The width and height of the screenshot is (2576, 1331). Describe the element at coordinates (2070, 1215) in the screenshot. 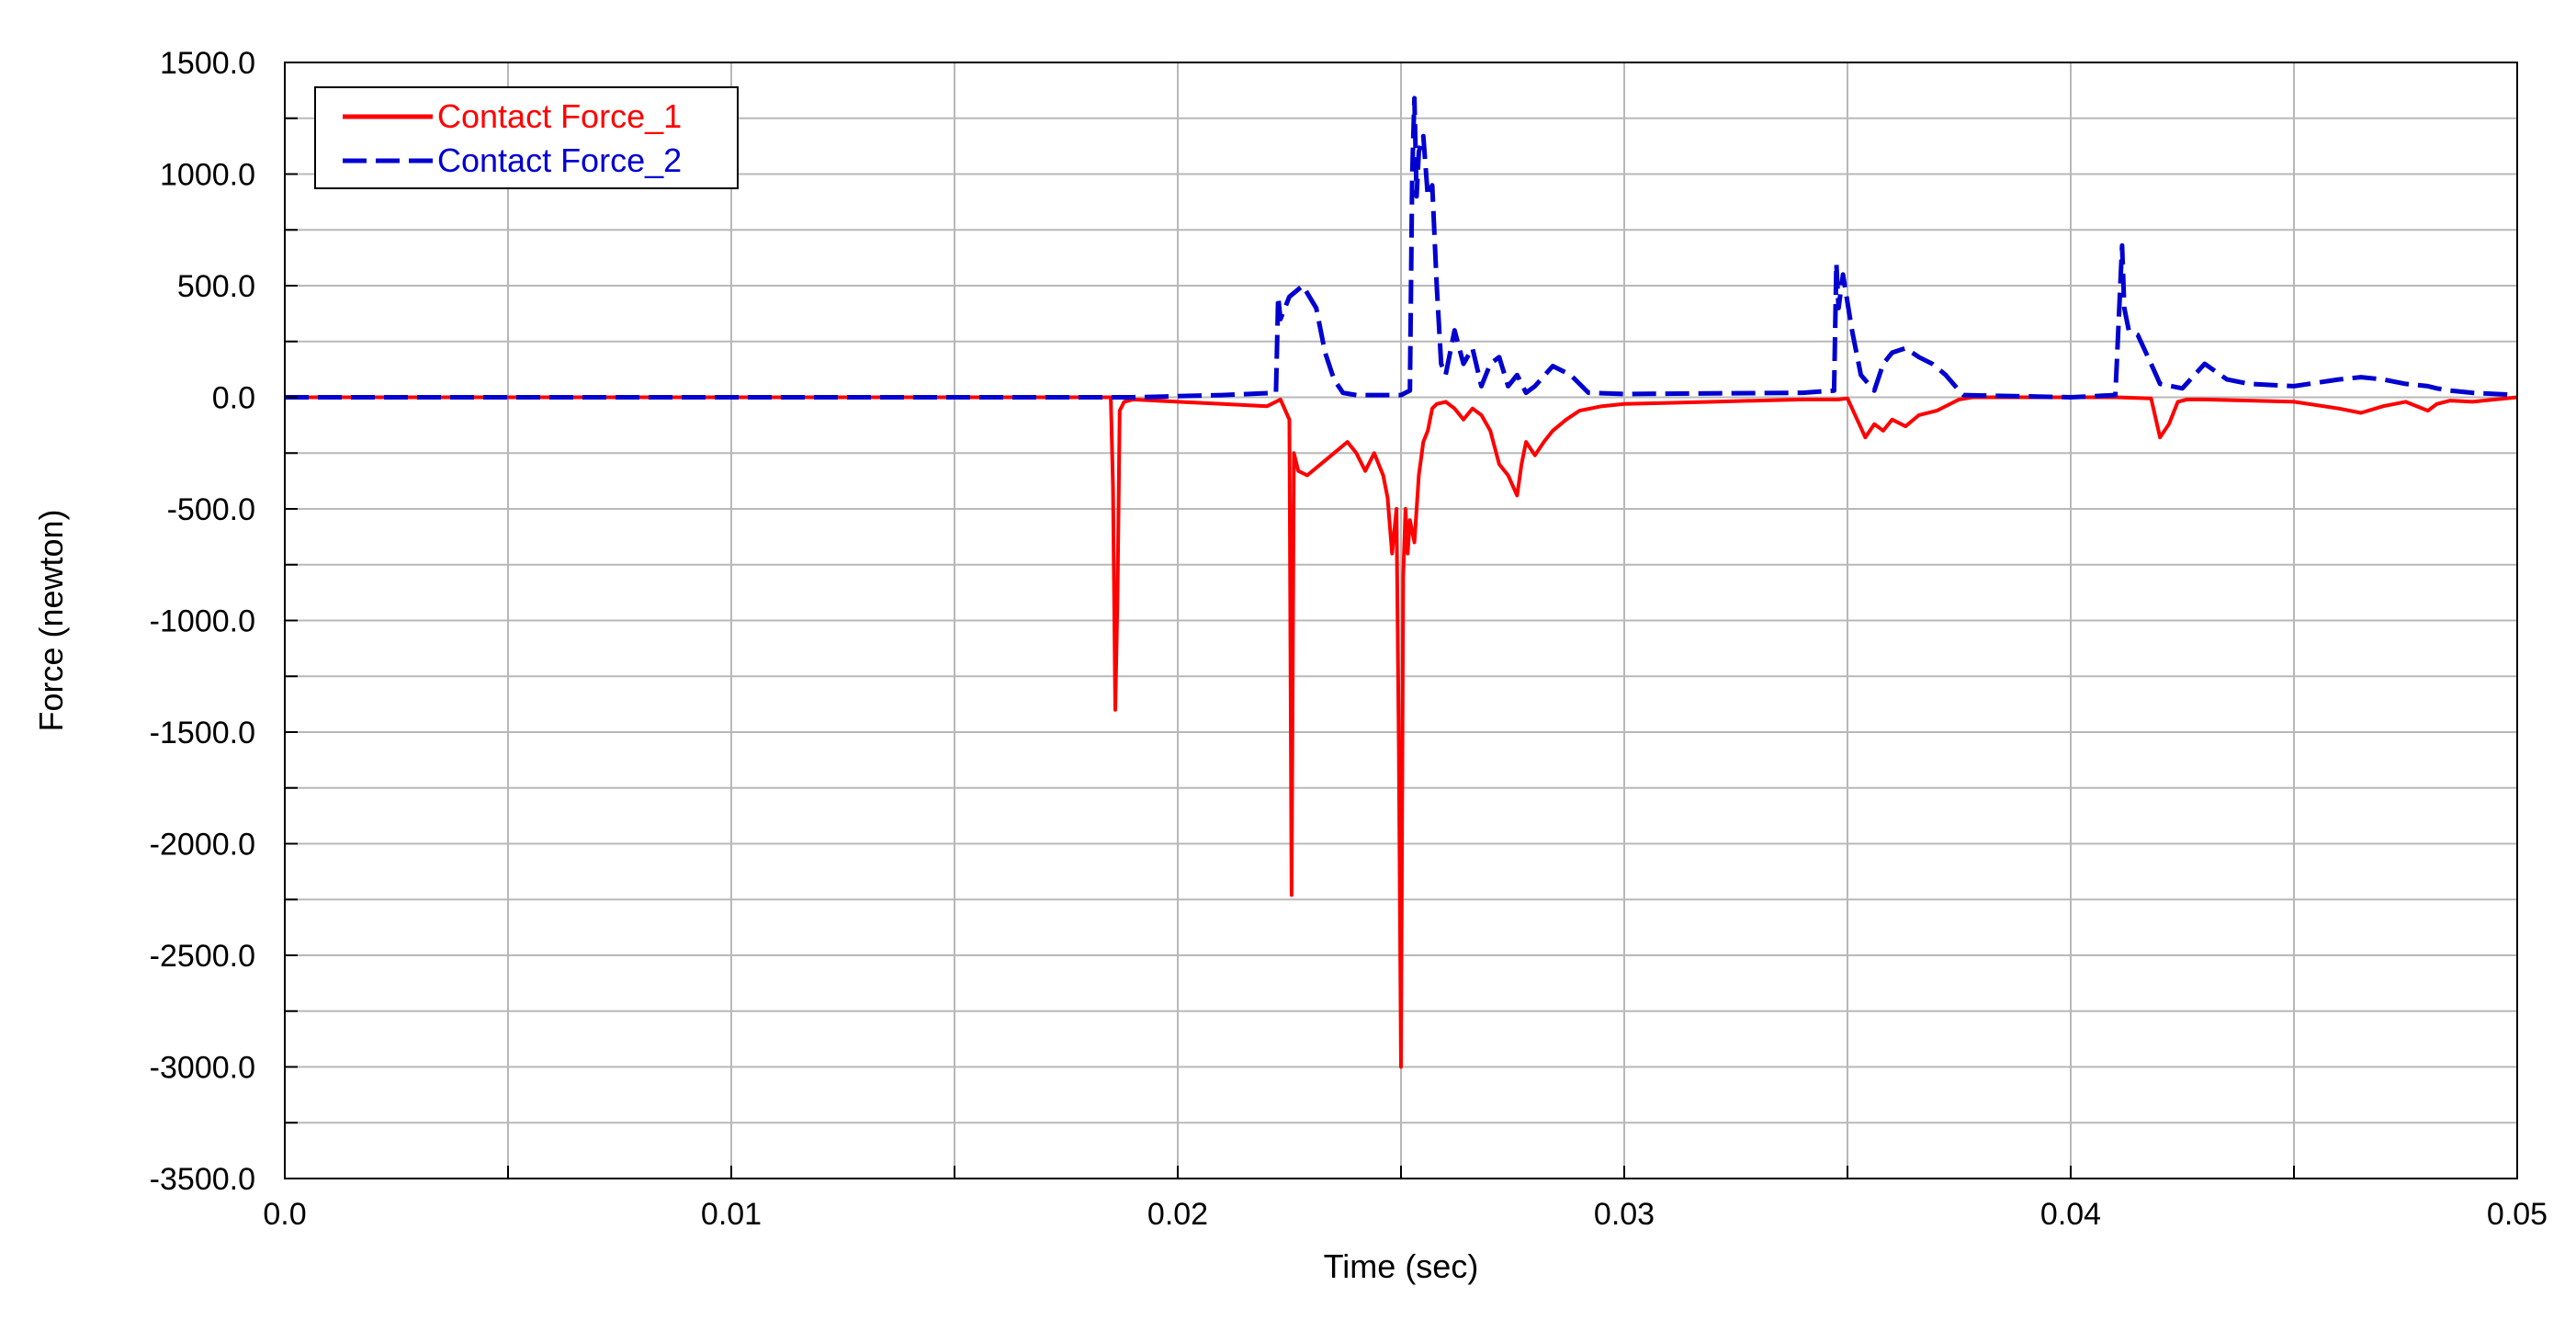

I see `x-tick-label: 0.04` at that location.